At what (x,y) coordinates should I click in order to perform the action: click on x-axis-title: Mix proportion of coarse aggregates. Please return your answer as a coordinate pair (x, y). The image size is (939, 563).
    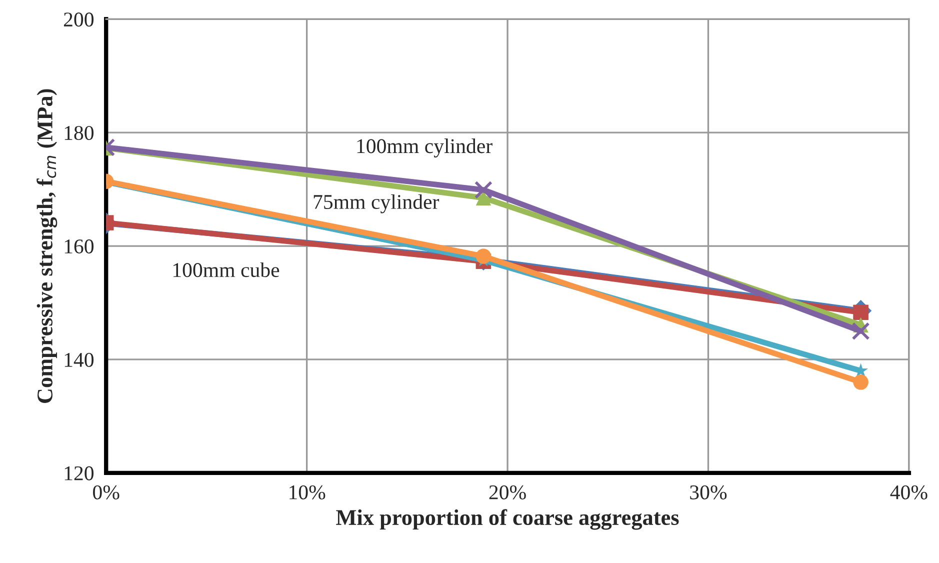
    Looking at the image, I should click on (507, 519).